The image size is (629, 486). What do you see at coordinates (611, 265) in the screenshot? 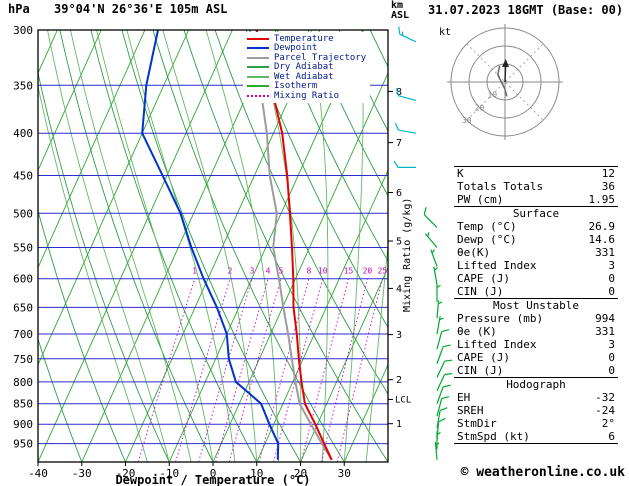
I see `panel-row-value: 3` at bounding box center [611, 265].